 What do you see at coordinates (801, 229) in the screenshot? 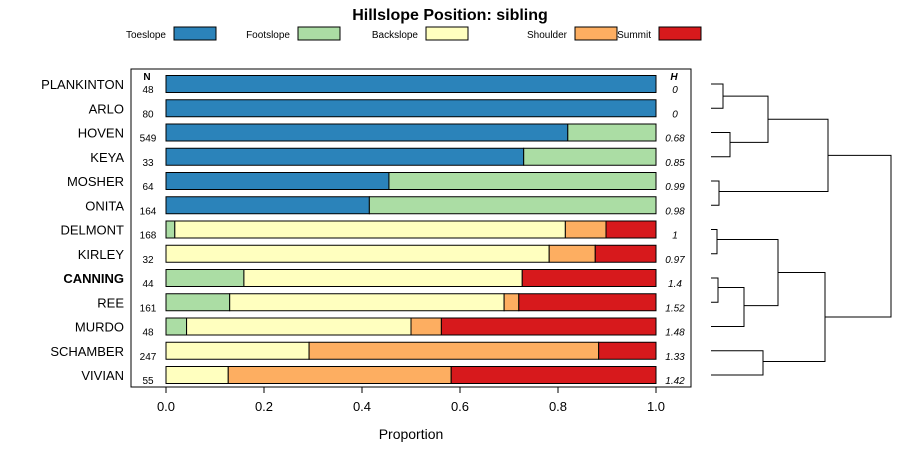
I see `dendrogram` at bounding box center [801, 229].